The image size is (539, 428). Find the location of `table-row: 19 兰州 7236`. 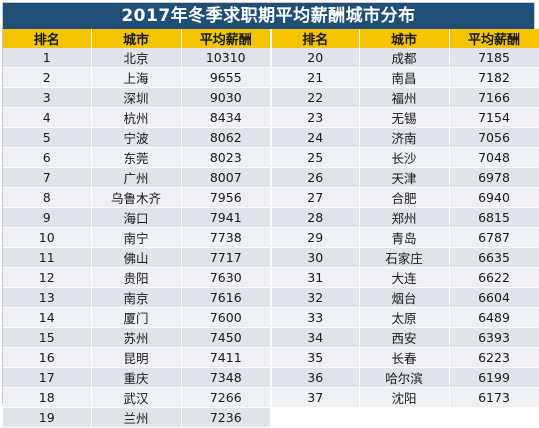

table-row: 19 兰州 7236 is located at coordinates (271, 417).